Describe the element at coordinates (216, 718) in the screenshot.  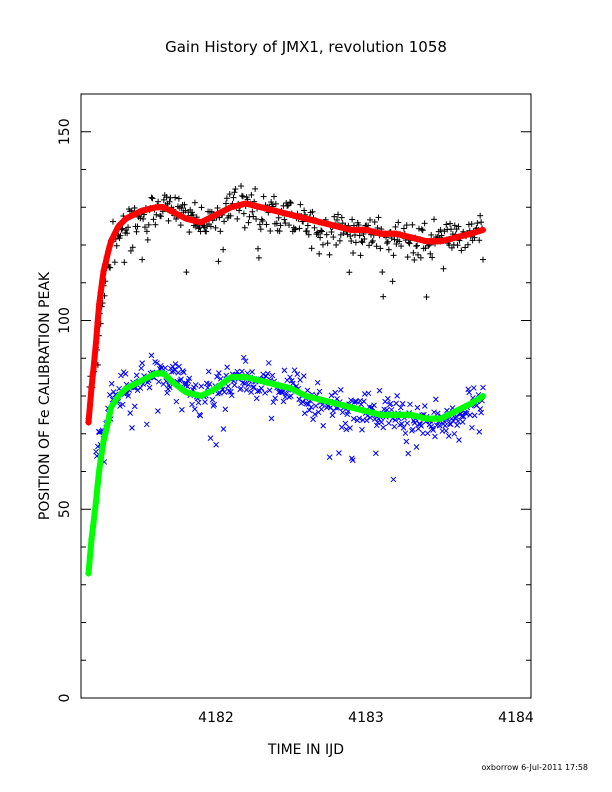
I see `x-tick-label: 4182` at that location.